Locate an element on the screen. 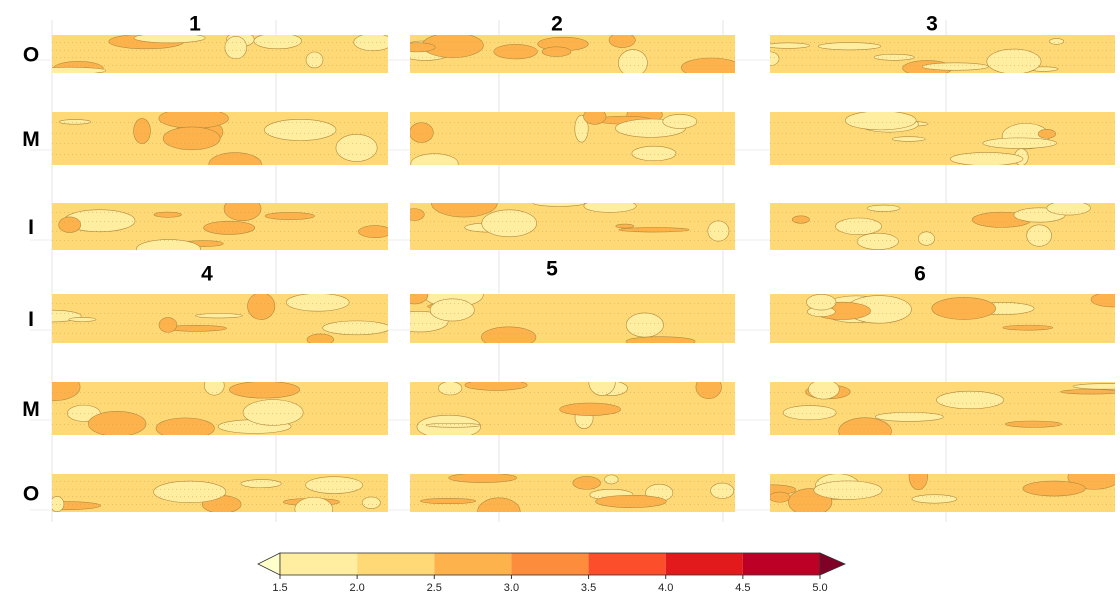  colorbar-tick-label: 3.0 is located at coordinates (511, 588).